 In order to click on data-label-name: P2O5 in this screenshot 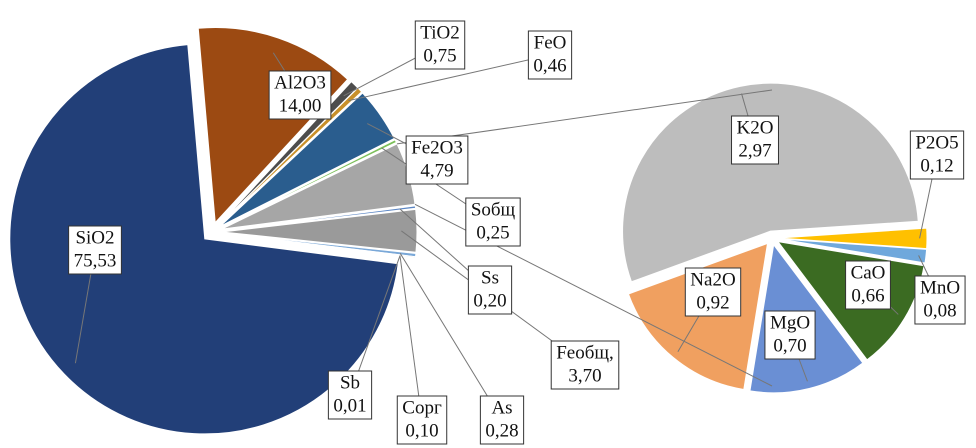, I will do `click(936, 142)`.